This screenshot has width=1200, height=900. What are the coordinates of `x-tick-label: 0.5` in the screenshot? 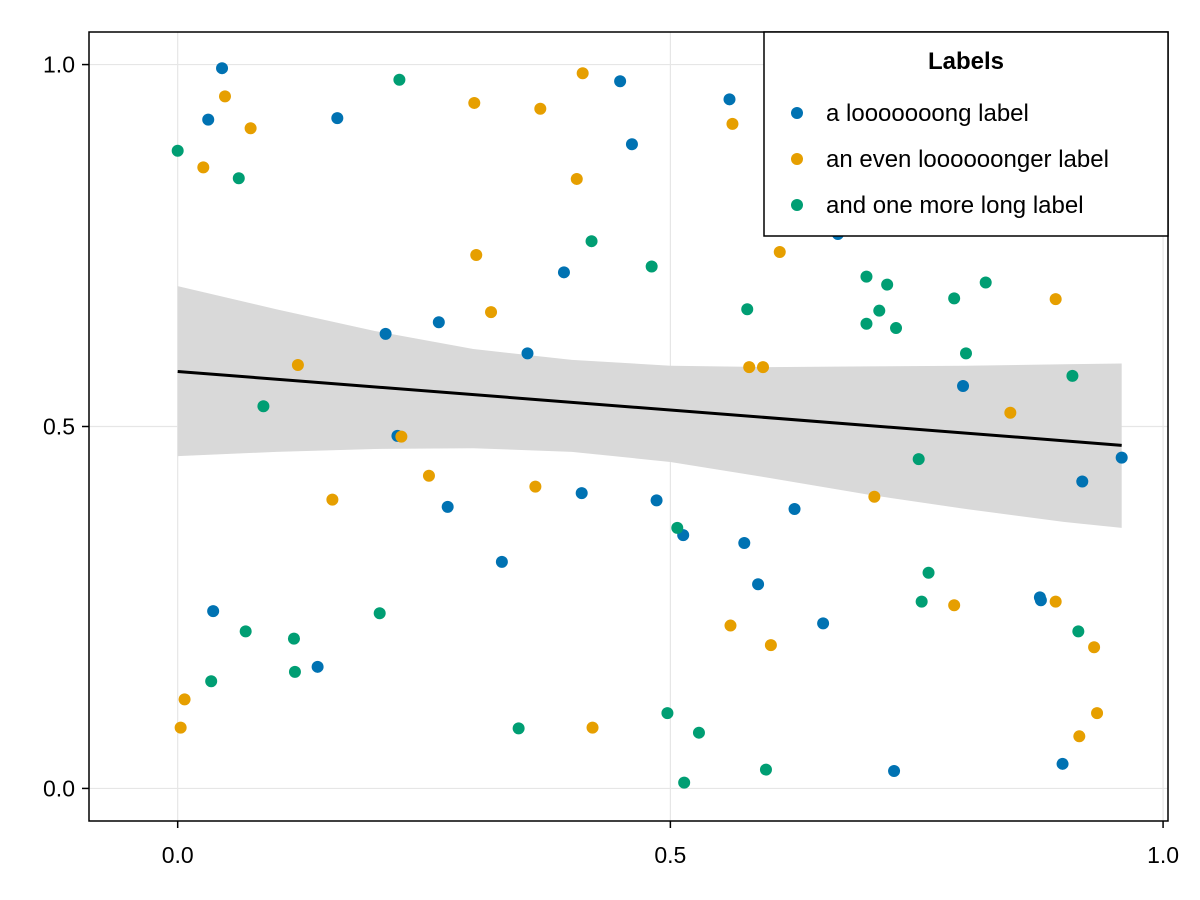 It's located at (670, 855).